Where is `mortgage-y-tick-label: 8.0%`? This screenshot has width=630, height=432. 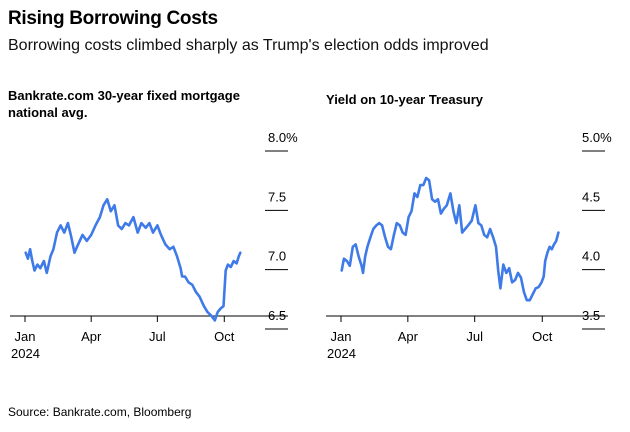
mortgage-y-tick-label: 8.0% is located at coordinates (283, 137).